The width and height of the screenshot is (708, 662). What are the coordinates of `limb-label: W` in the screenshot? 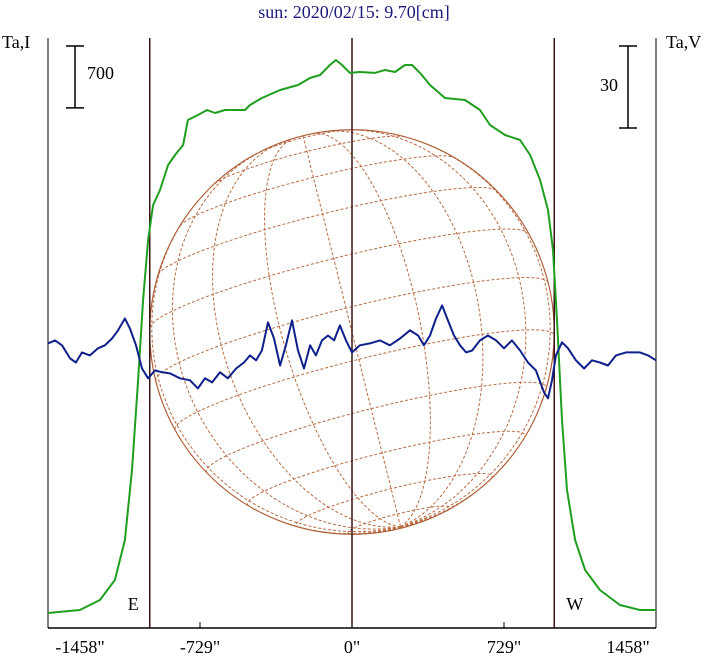 It's located at (574, 604).